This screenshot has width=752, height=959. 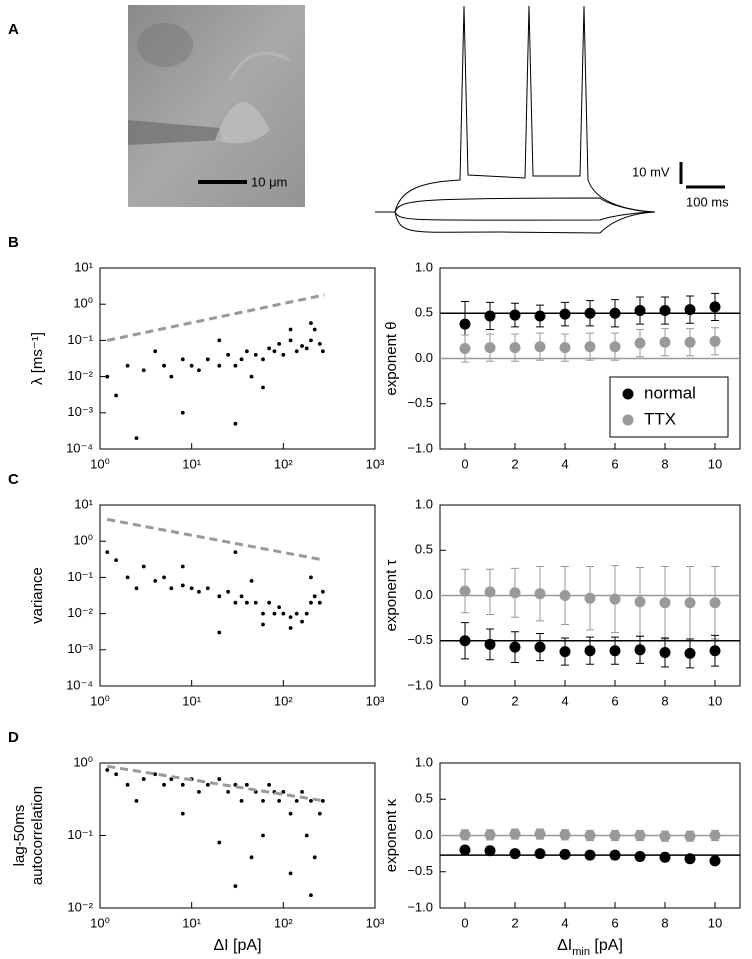 What do you see at coordinates (715, 922) in the screenshot?
I see `x-tick-label: 10` at bounding box center [715, 922].